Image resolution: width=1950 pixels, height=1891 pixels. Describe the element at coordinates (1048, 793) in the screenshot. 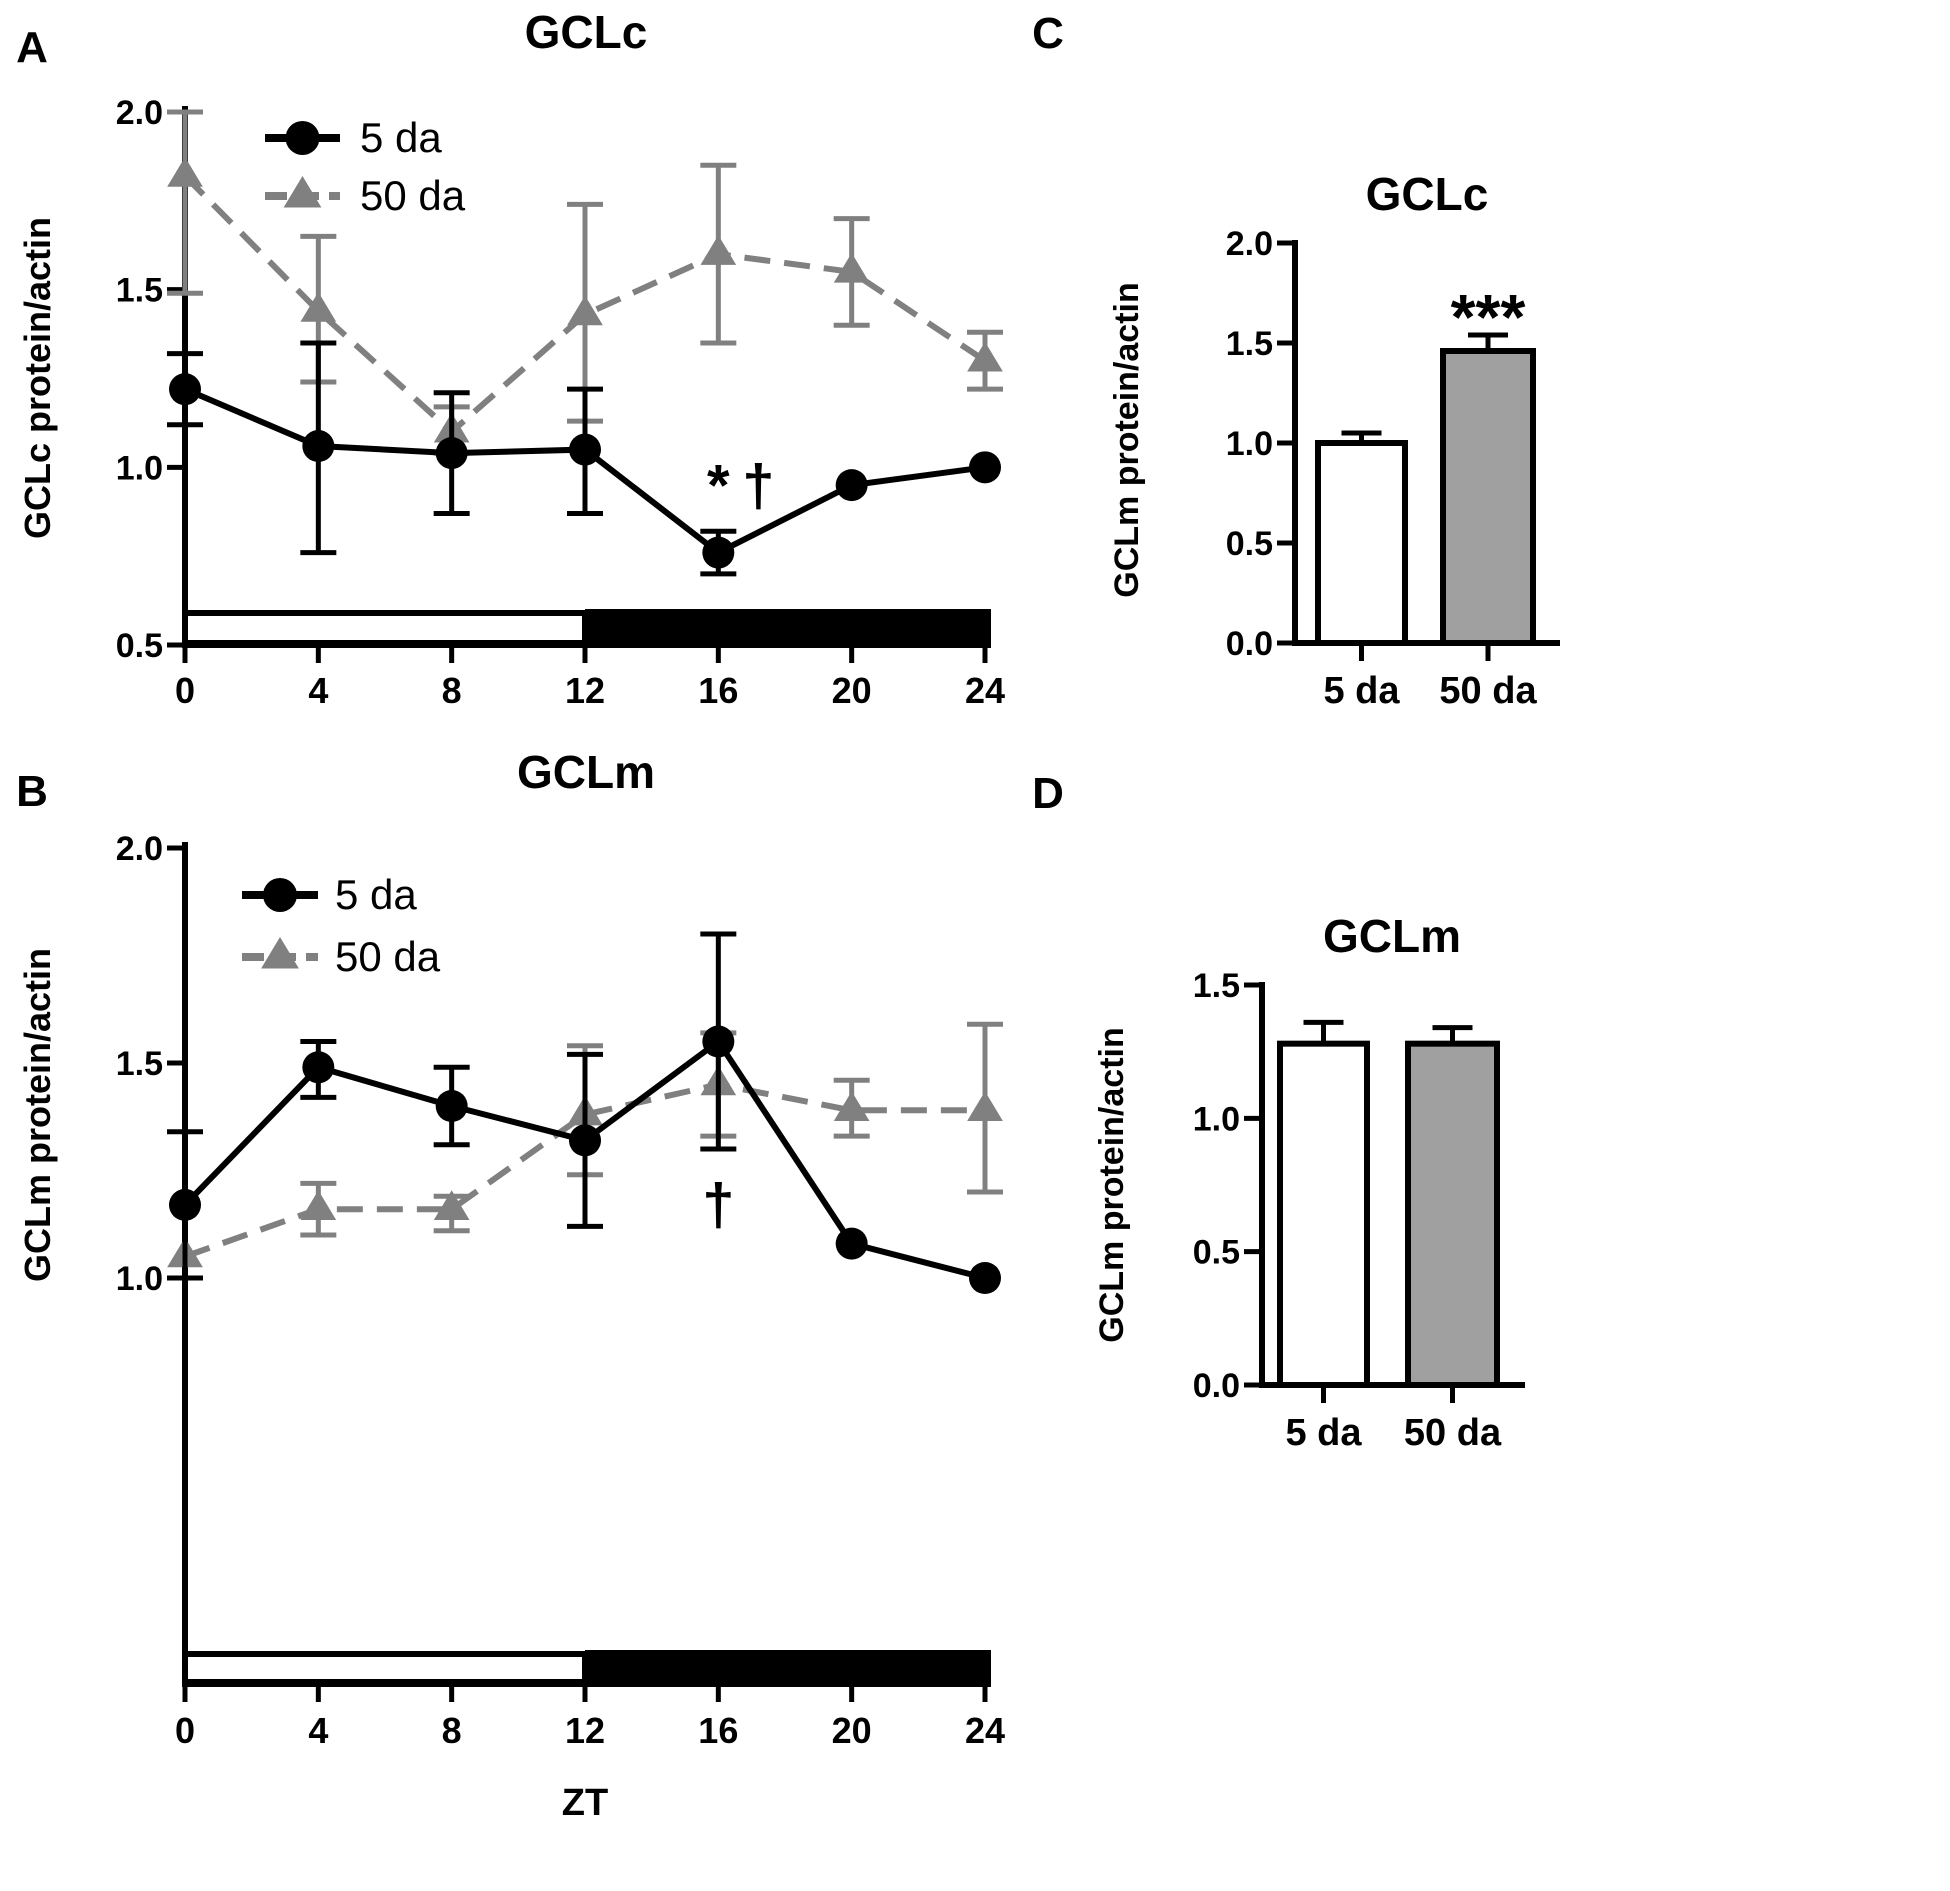

I see `panel-label: D` at that location.